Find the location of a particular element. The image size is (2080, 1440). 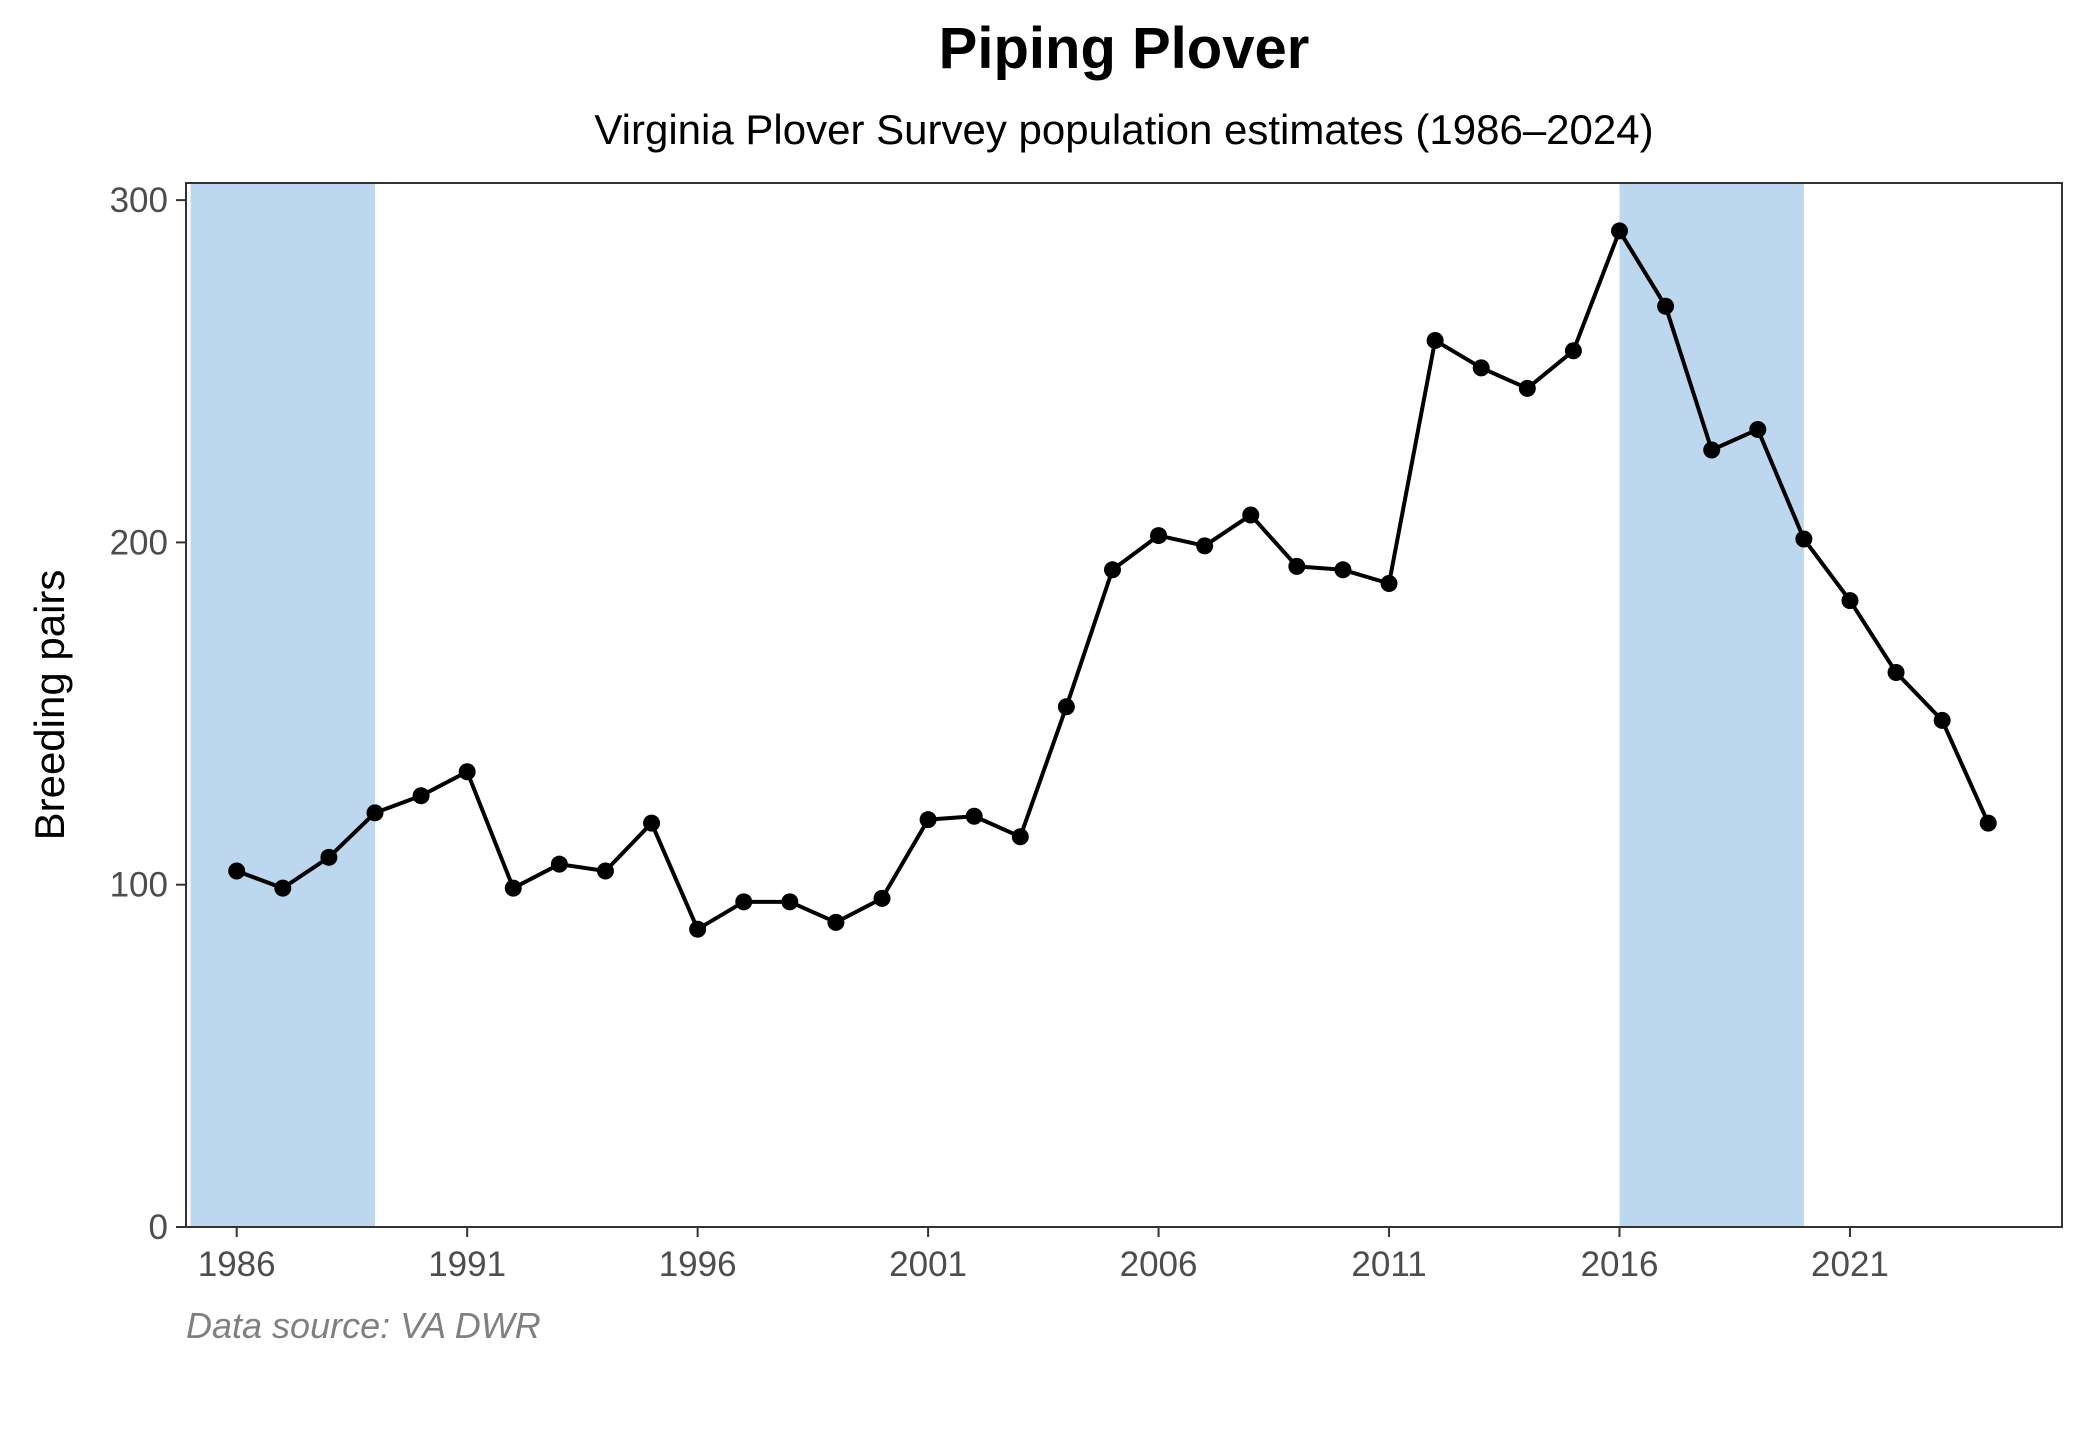

data-point-1993 is located at coordinates (559, 864).